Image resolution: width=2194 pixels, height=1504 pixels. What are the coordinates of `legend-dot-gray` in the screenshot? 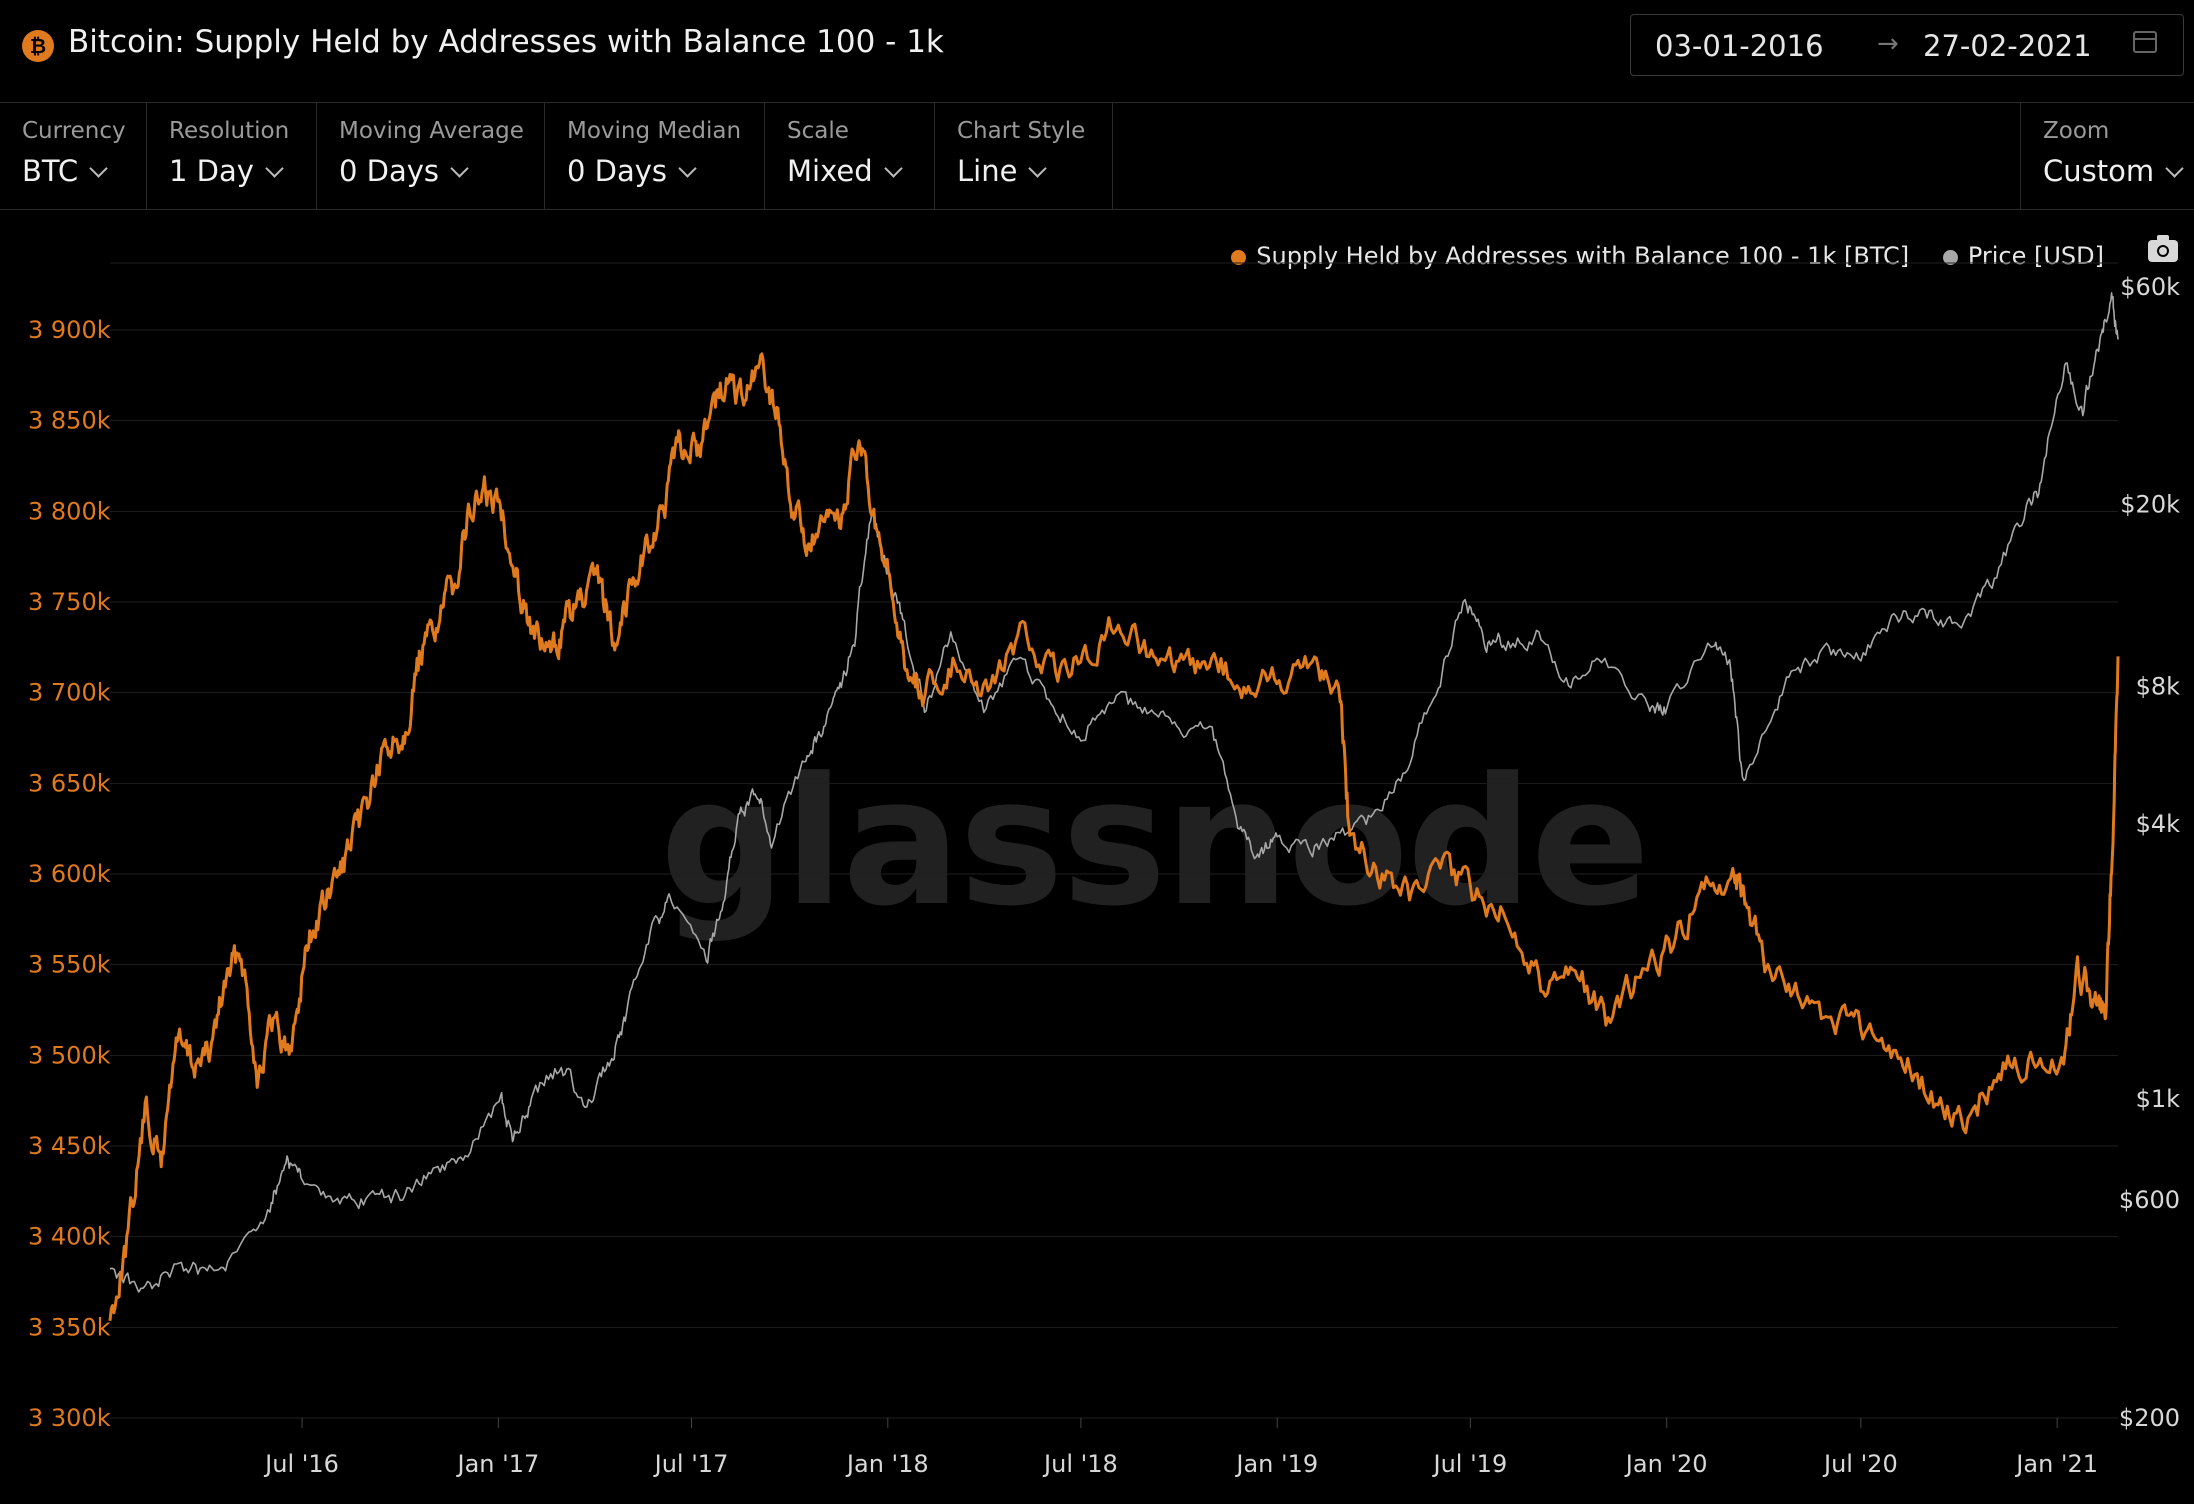 It's located at (1950, 257).